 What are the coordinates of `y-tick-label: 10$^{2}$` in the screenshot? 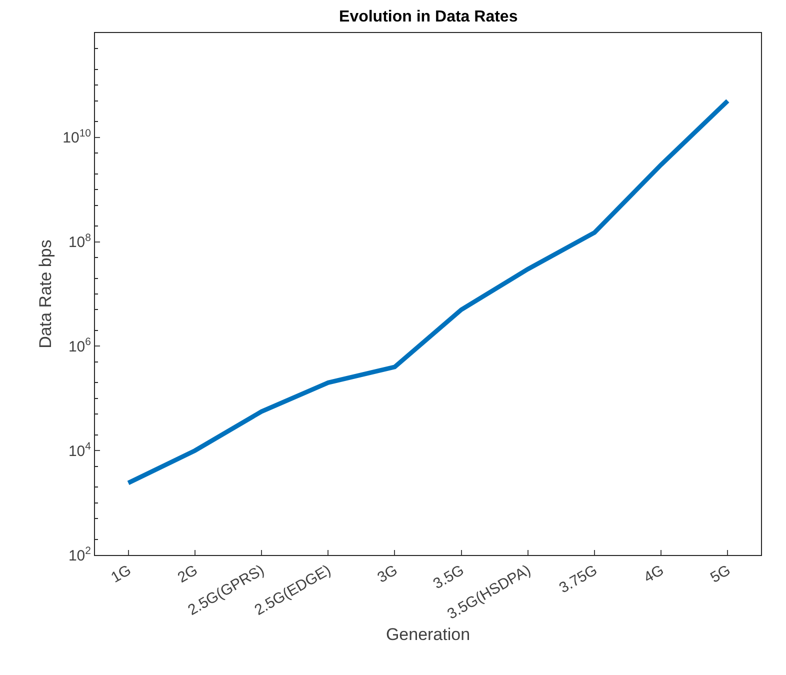 It's located at (80, 554).